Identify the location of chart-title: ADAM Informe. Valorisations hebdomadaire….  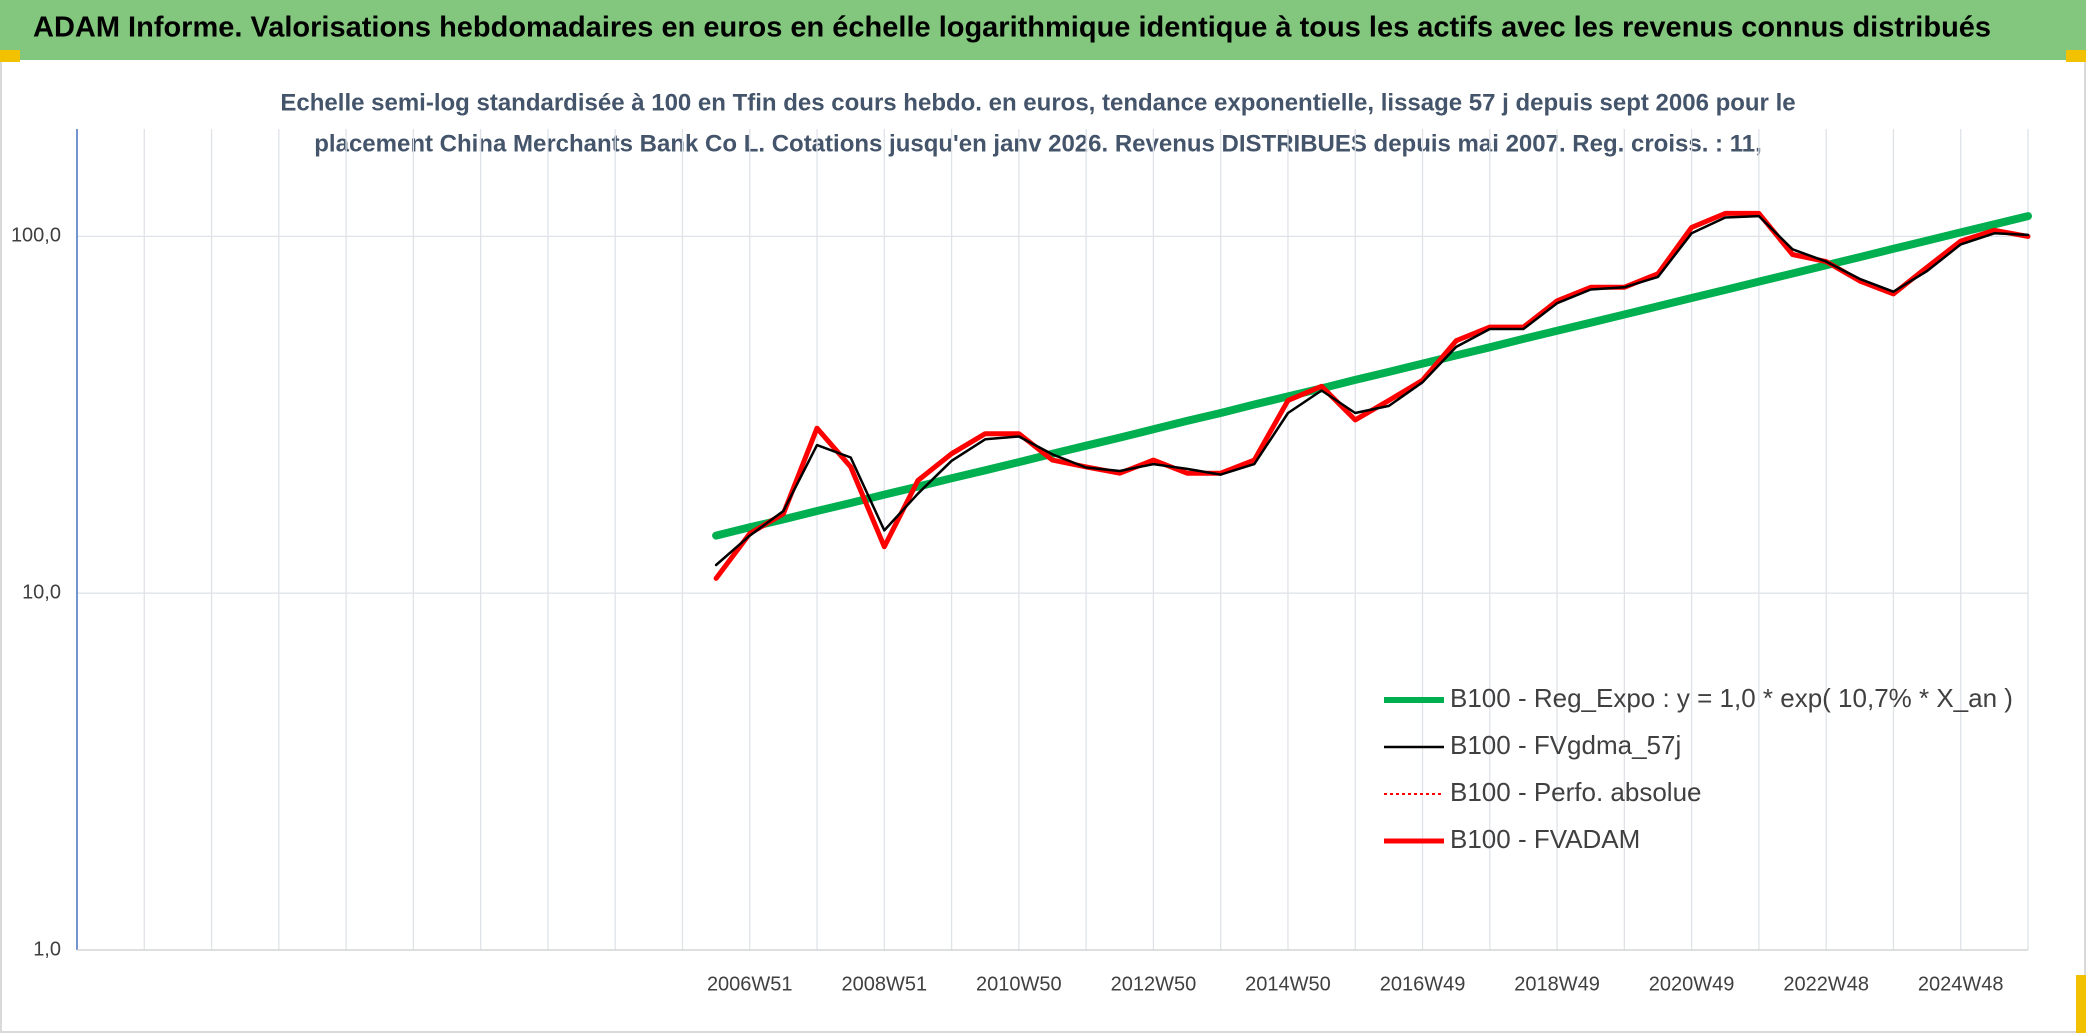
(1012, 28).